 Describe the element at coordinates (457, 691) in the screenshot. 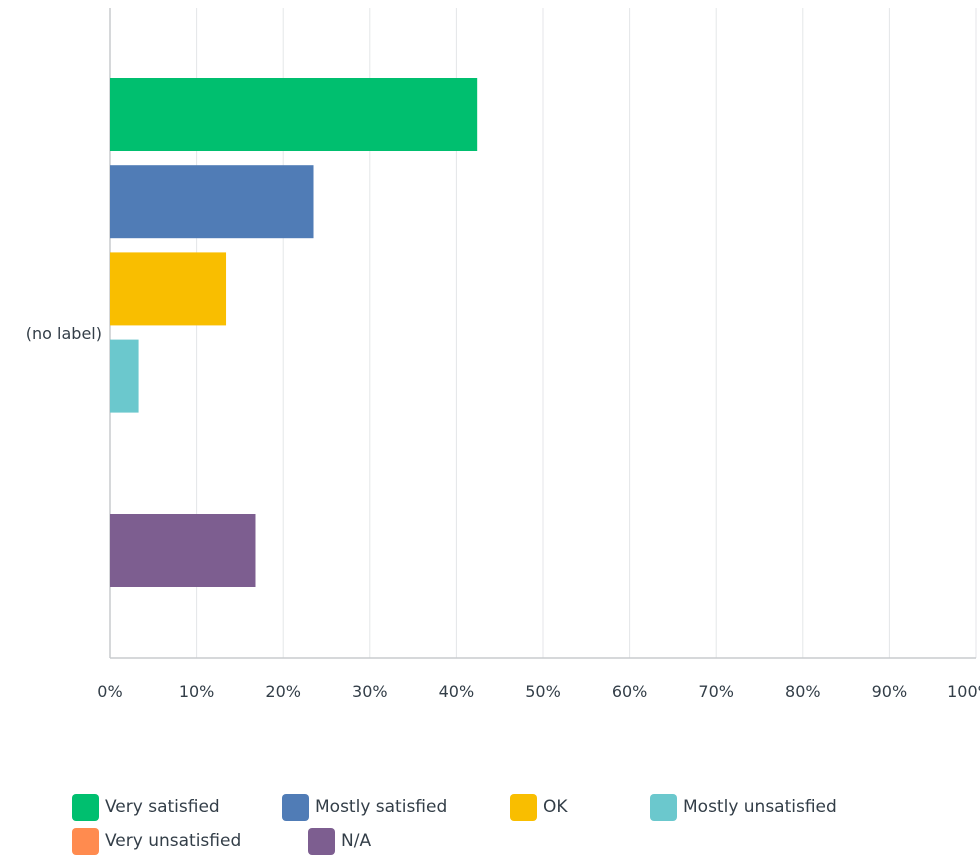

I see `x-tick-label: 40%` at that location.